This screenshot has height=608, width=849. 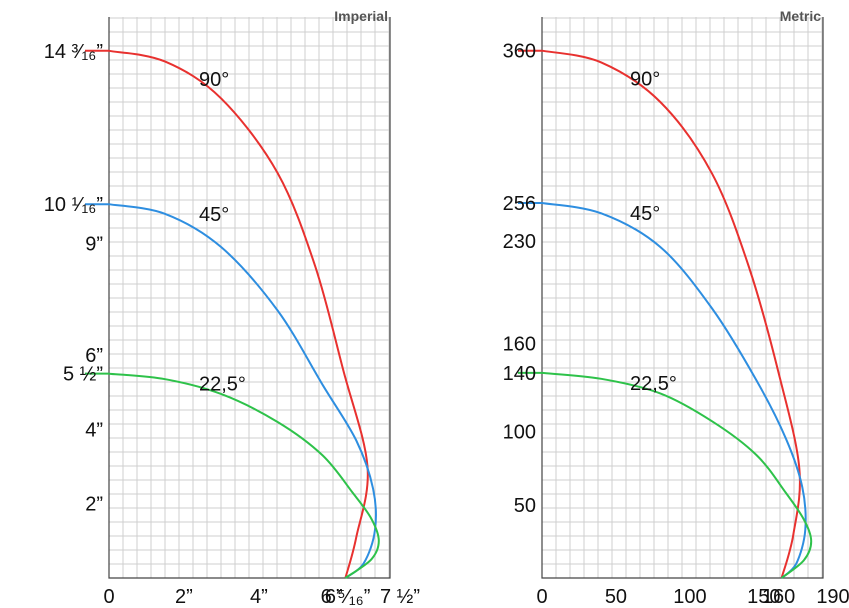 I want to click on y-tick-label: 160, so click(x=519, y=345).